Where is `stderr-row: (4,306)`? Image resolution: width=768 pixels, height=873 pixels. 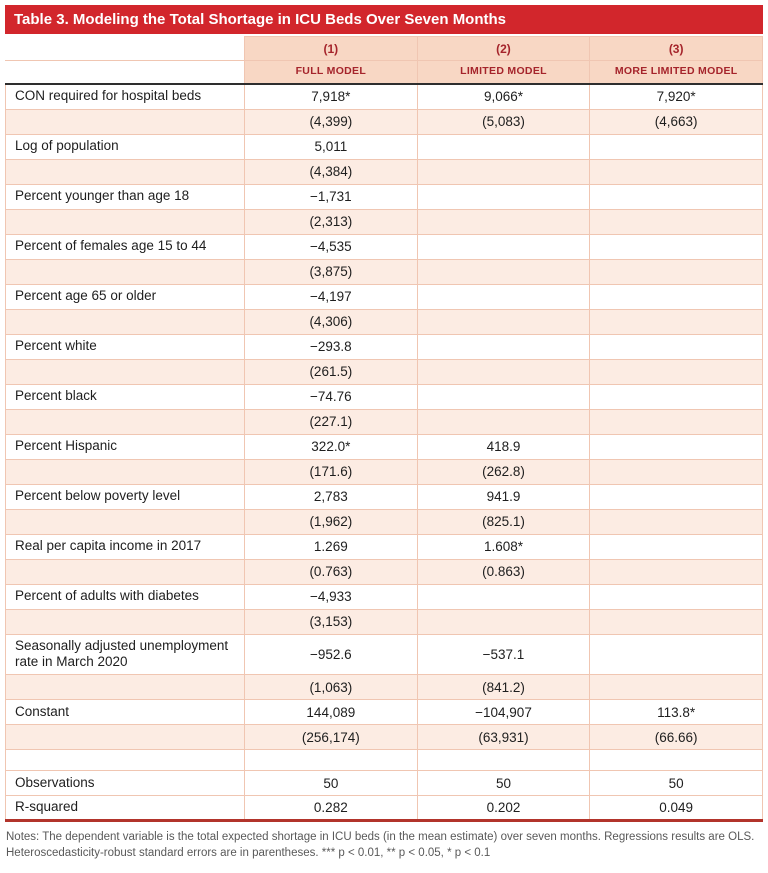
stderr-row: (4,306) is located at coordinates (384, 321).